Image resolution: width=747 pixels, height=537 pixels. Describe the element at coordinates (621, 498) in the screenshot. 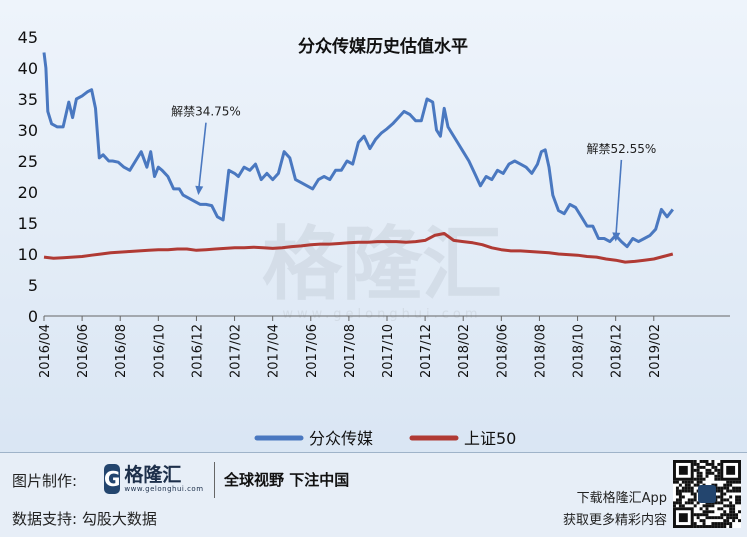

I see `app-download-text: 下载格隆汇App` at that location.